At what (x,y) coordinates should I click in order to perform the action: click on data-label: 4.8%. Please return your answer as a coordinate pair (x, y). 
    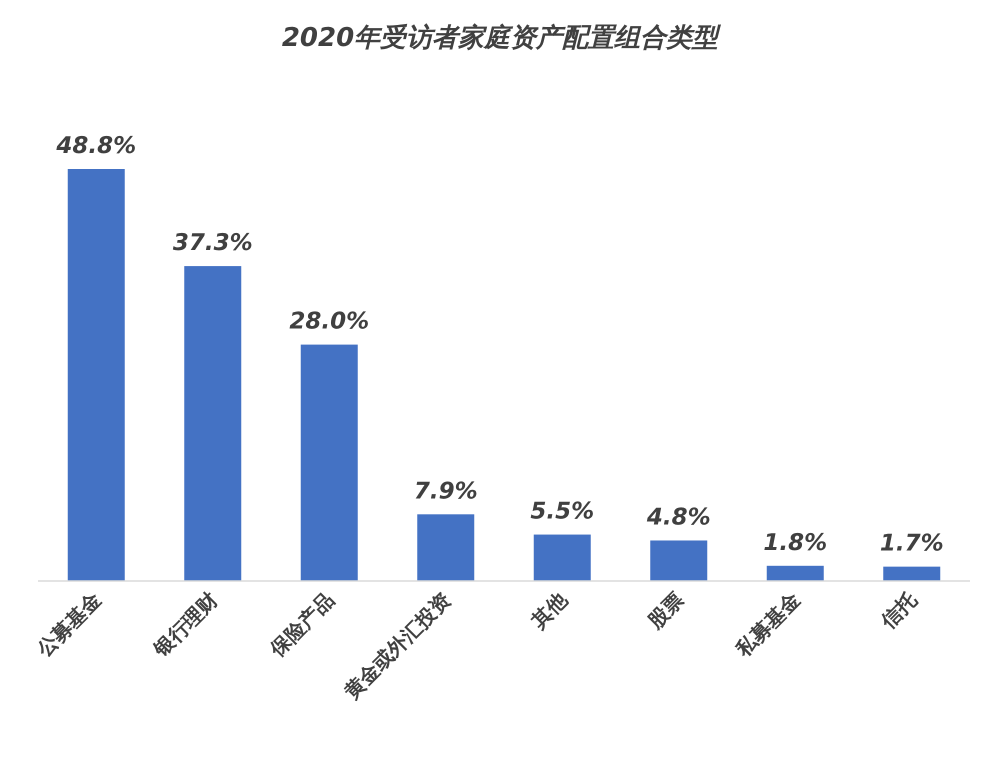
    Looking at the image, I should click on (678, 517).